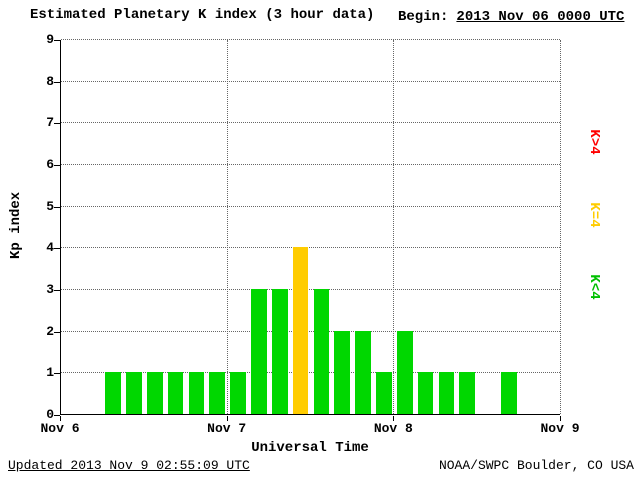 The image size is (640, 480). I want to click on legend-k-lt-4: K<4, so click(594, 287).